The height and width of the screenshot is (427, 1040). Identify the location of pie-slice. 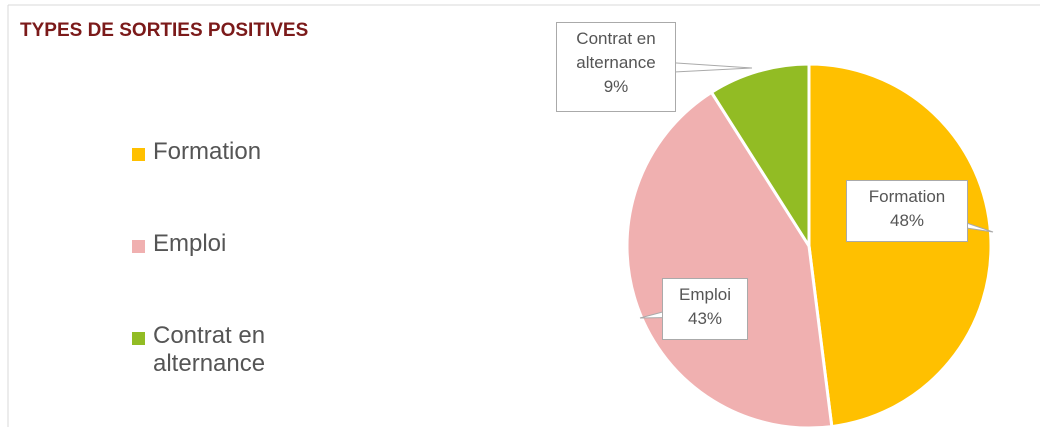
(760, 157).